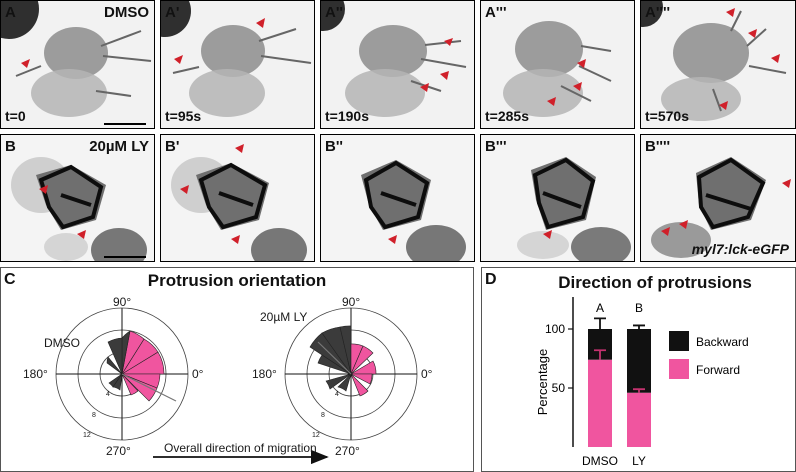  What do you see at coordinates (334, 12) in the screenshot?
I see `panel-letter: A''` at bounding box center [334, 12].